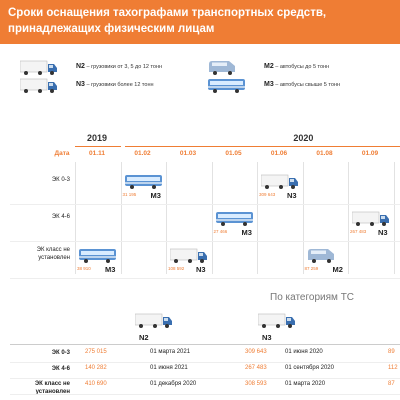 Image resolution: width=400 pixels, height=400 pixels. I want to click on header-band, so click(200, 22).